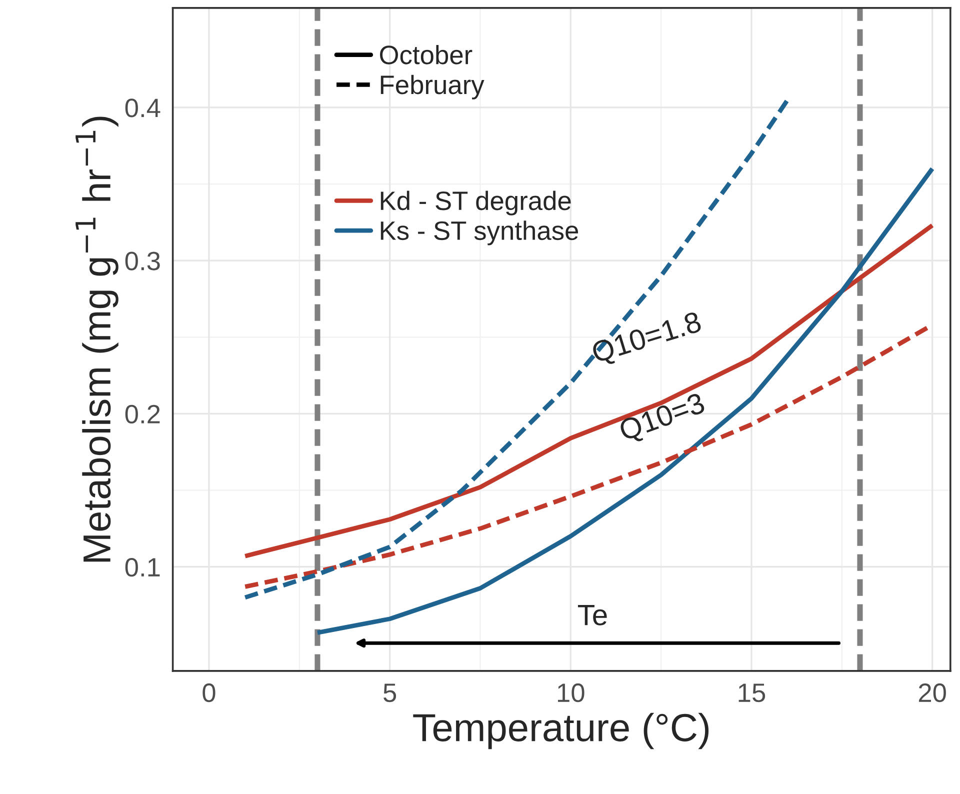 The height and width of the screenshot is (794, 960). I want to click on y-tick-label: 0.2, so click(142, 414).